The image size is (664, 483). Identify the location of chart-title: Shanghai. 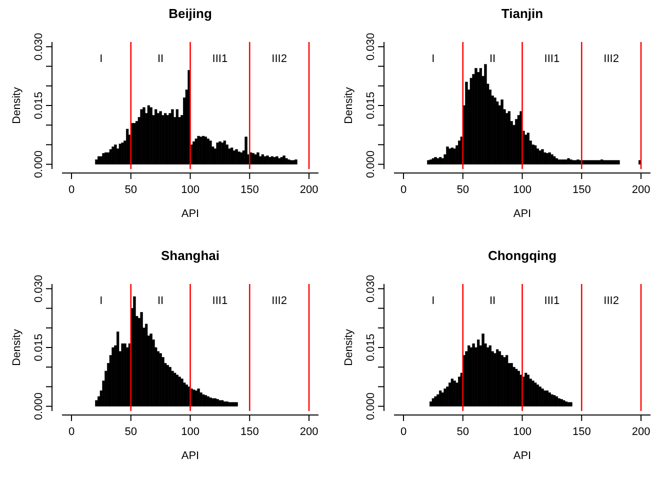
(190, 255).